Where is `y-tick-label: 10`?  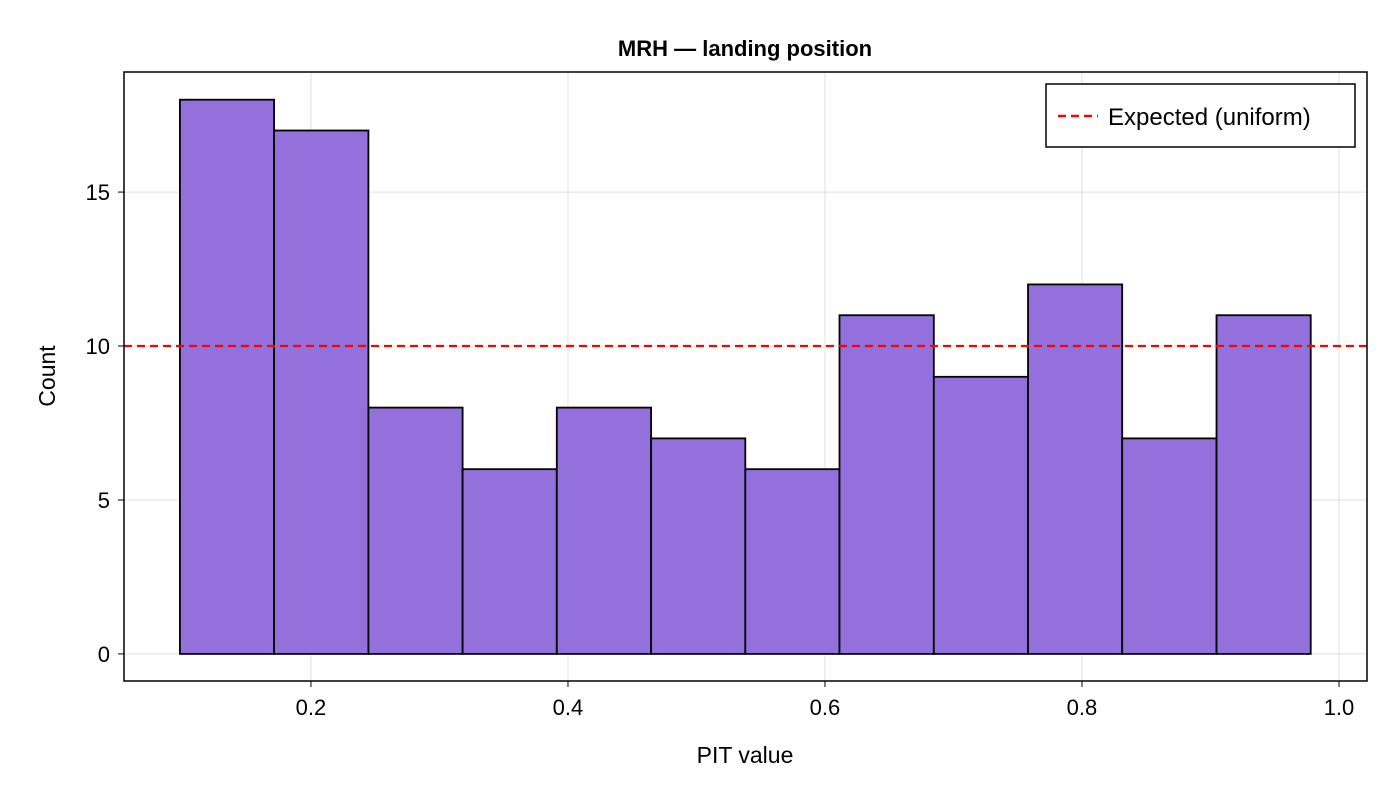 y-tick-label: 10 is located at coordinates (98, 346).